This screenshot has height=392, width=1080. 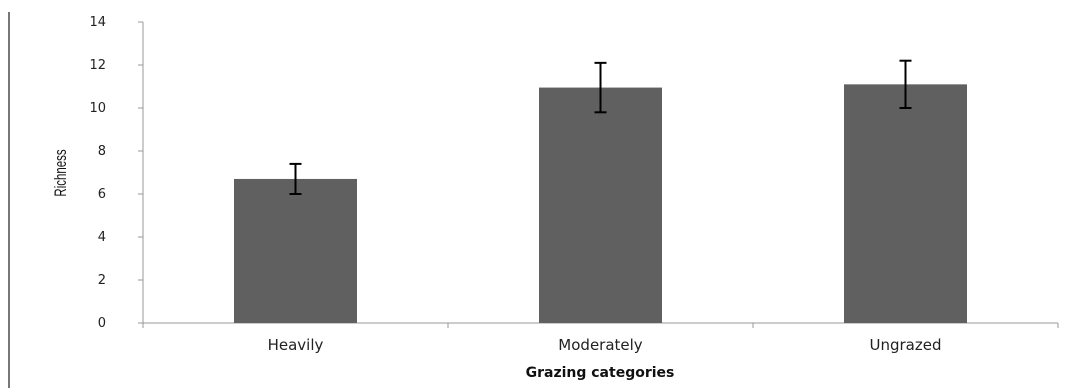 I want to click on x-axis-title: Grazing categories, so click(x=600, y=373).